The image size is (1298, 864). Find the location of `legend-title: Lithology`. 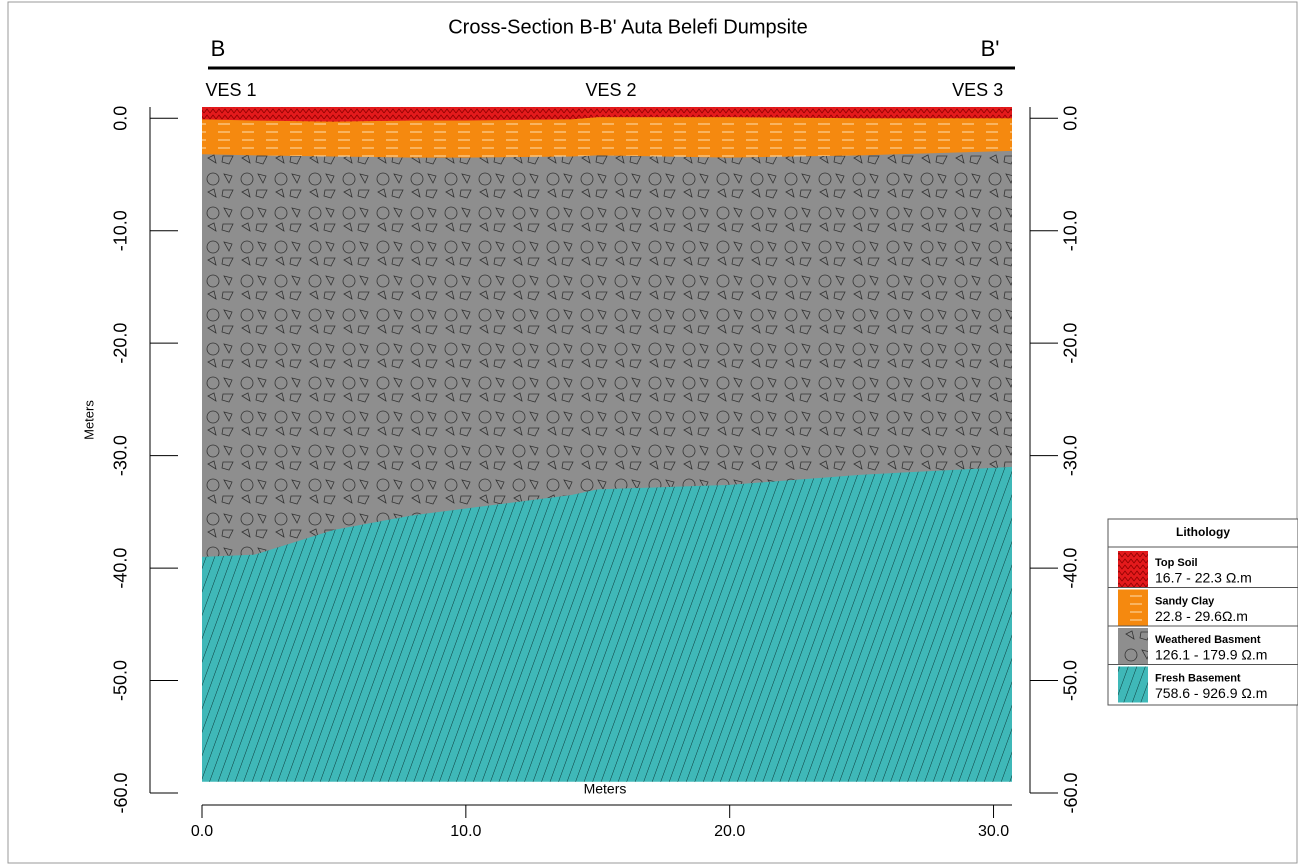

legend-title: Lithology is located at coordinates (1203, 532).